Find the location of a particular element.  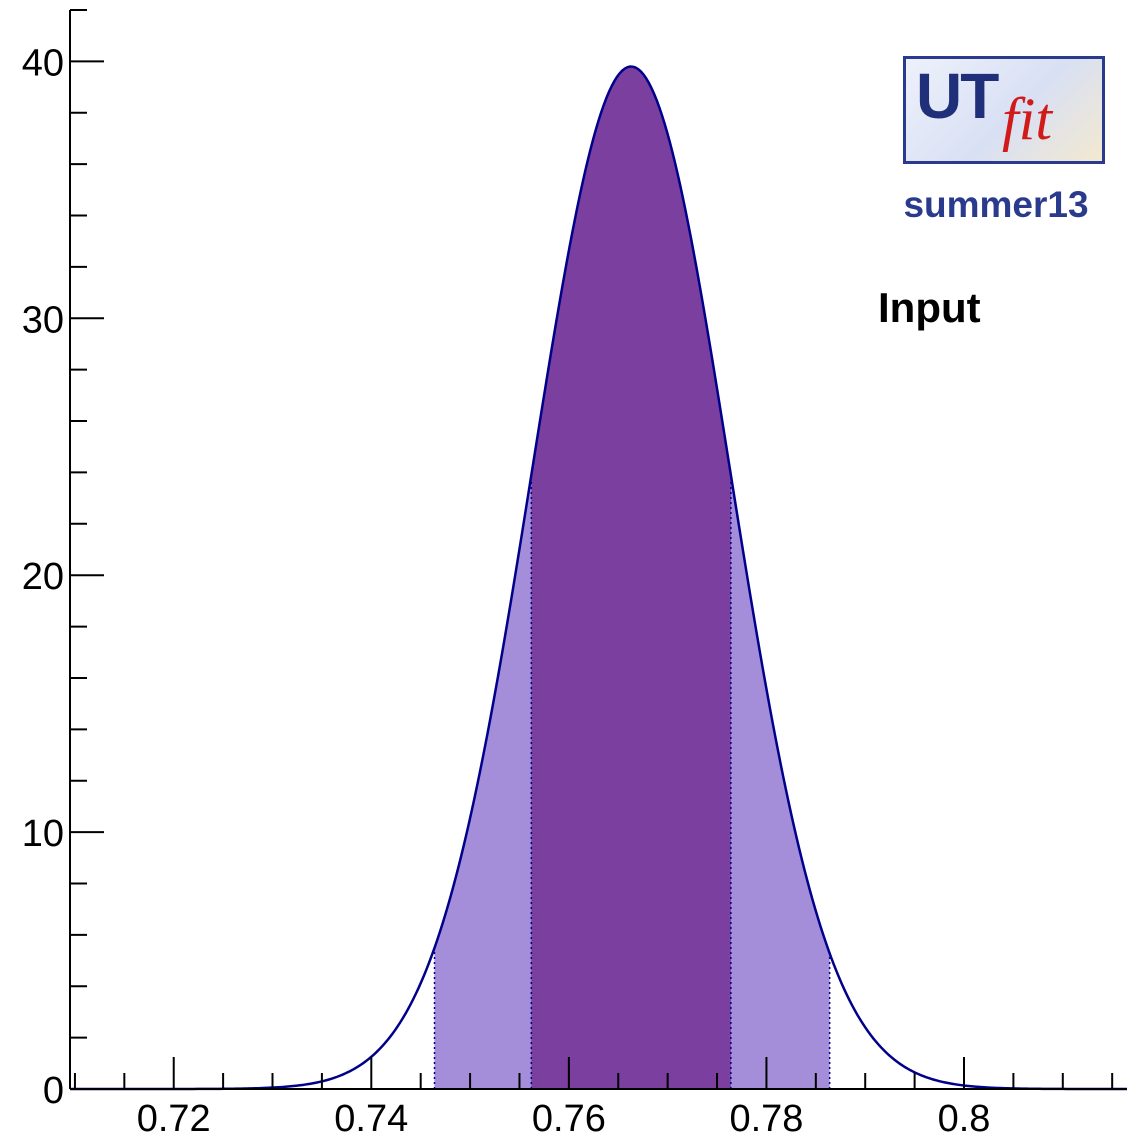

y-tick-label: 0 is located at coordinates (53, 1091).